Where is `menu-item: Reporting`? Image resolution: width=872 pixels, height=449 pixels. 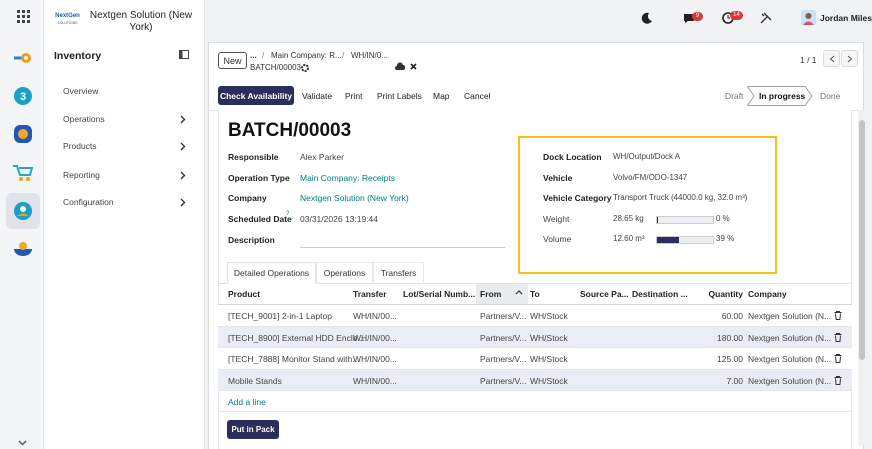 menu-item: Reporting is located at coordinates (81, 175).